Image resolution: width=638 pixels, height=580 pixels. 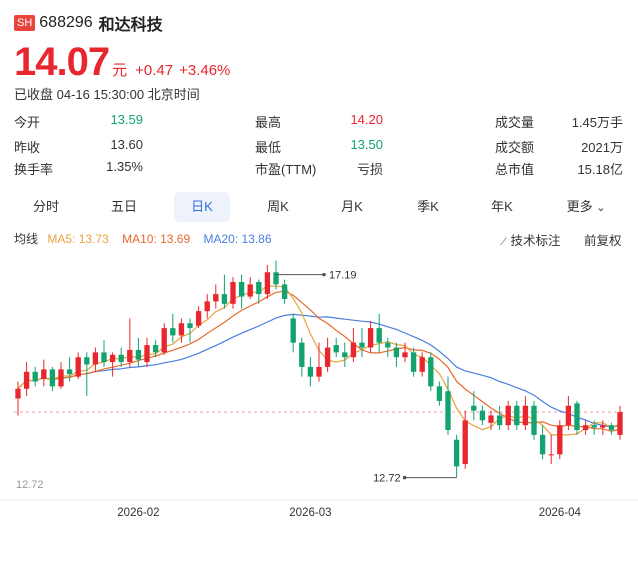 I want to click on tab-monthly-k: 月K, so click(x=352, y=206).